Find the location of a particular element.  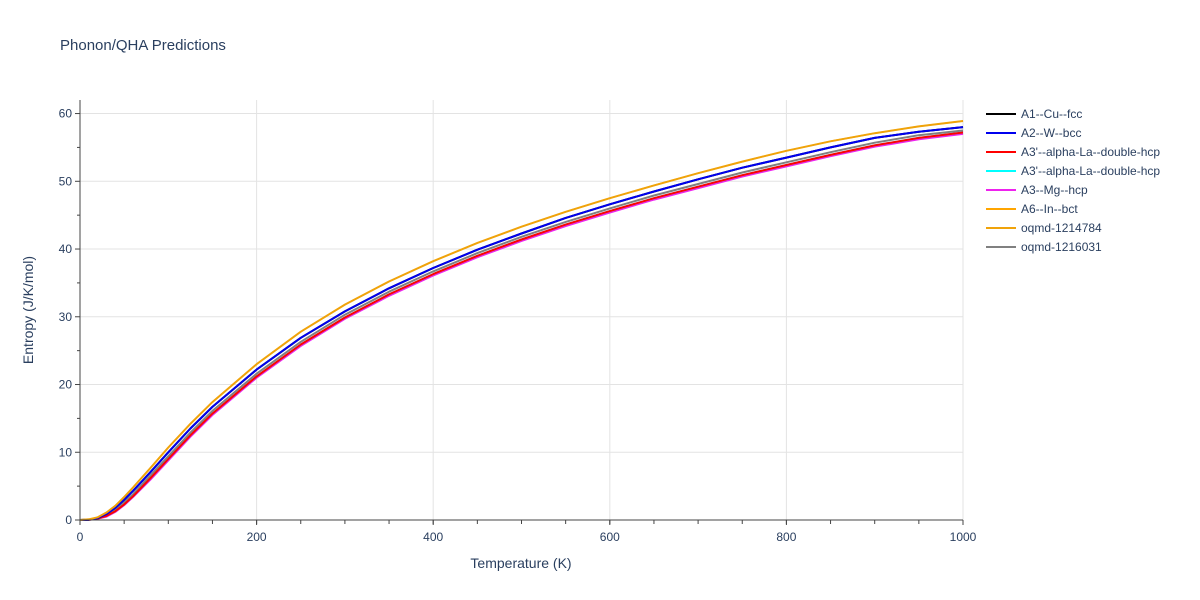

legend-label: oqmd-1214784 is located at coordinates (1061, 228).